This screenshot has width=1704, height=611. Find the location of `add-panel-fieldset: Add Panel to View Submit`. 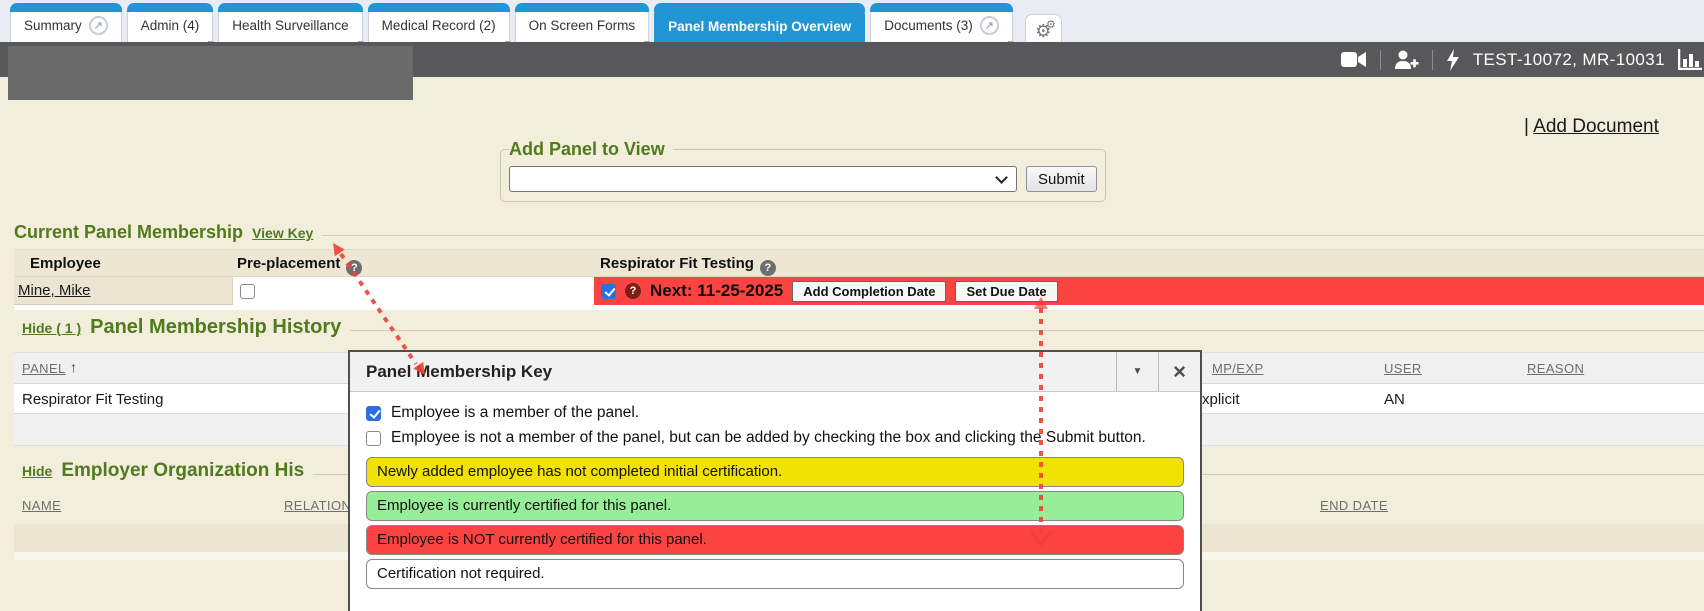

add-panel-fieldset: Add Panel to View Submit is located at coordinates (803, 170).